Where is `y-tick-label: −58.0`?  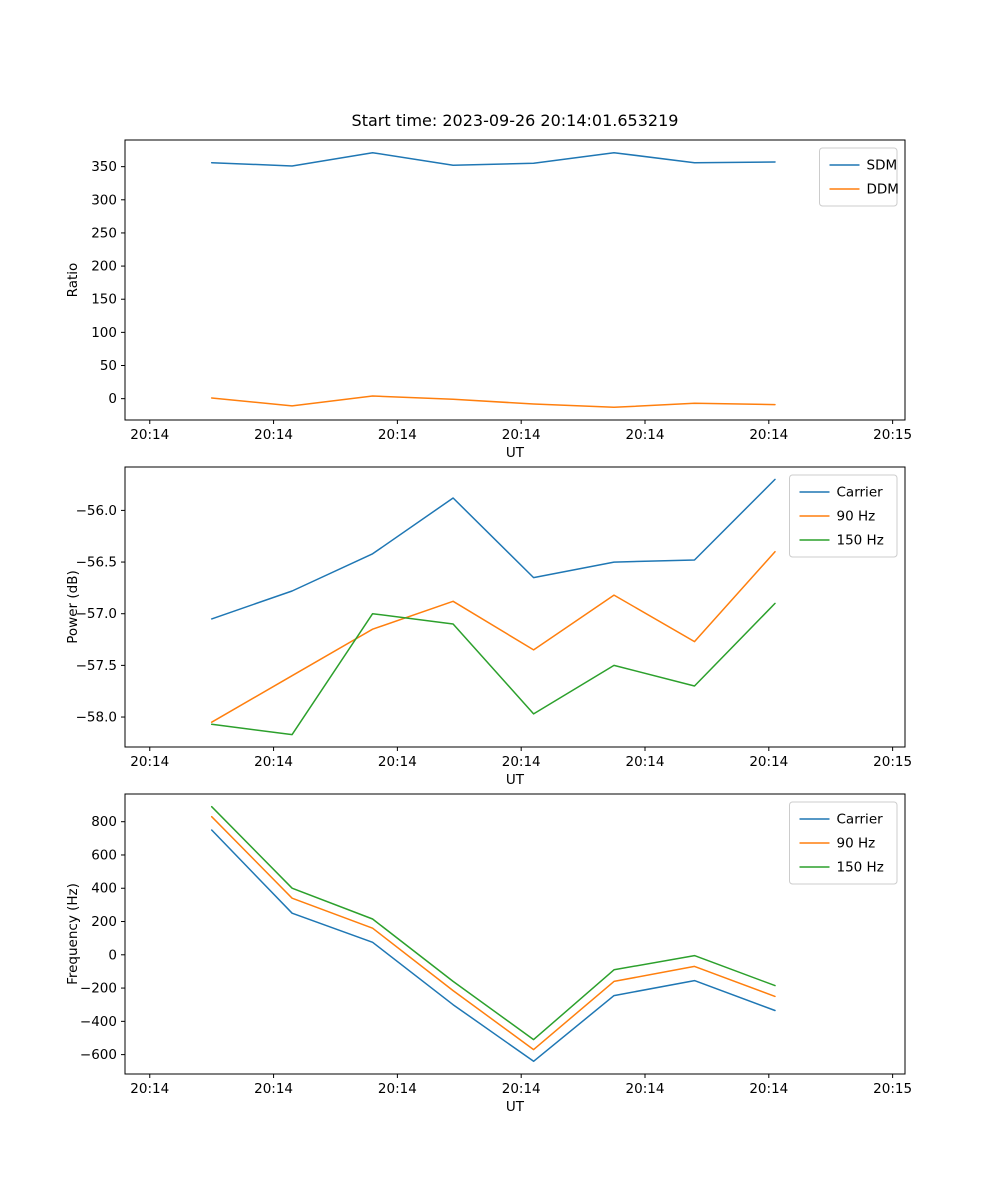 y-tick-label: −58.0 is located at coordinates (96, 718).